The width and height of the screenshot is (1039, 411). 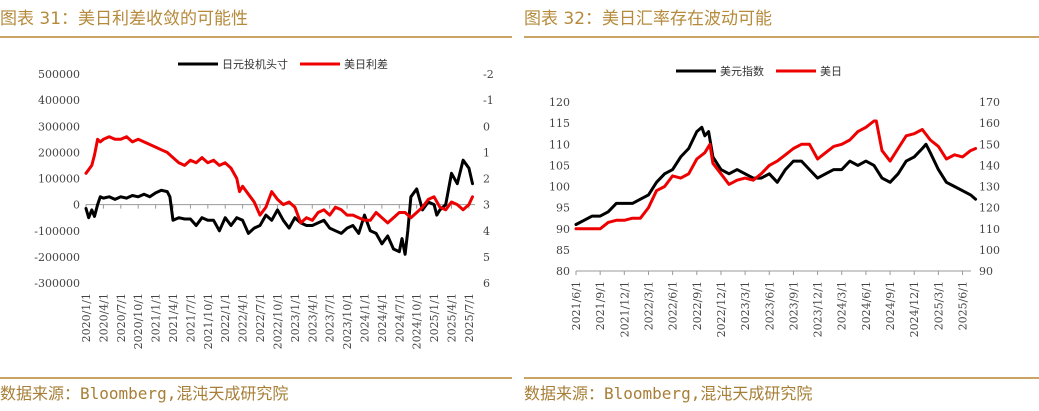 What do you see at coordinates (769, 305) in the screenshot?
I see `x-tick-label: 2023/6/1` at bounding box center [769, 305].